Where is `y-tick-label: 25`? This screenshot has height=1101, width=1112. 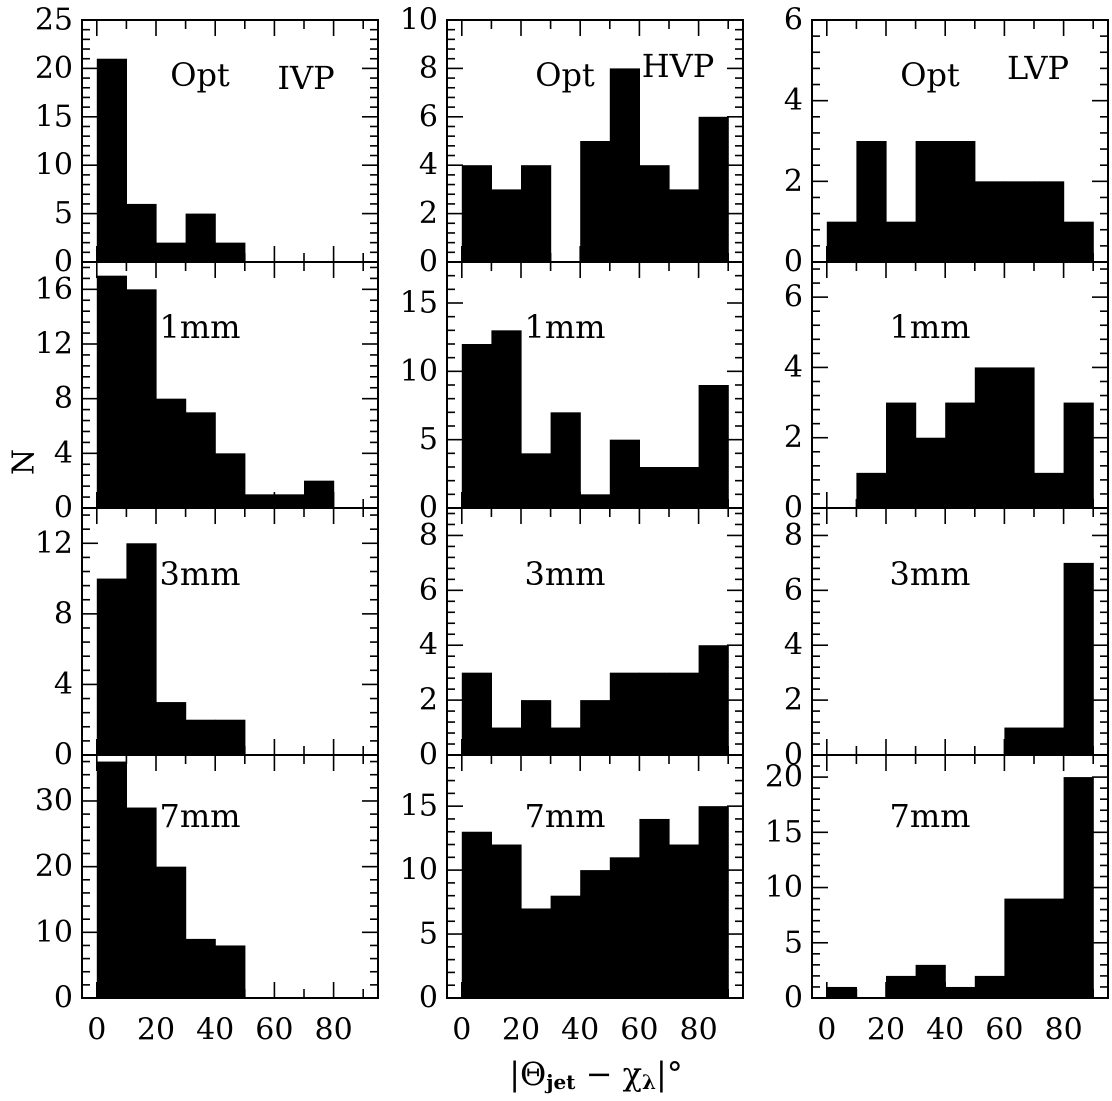 y-tick-label: 25 is located at coordinates (54, 20).